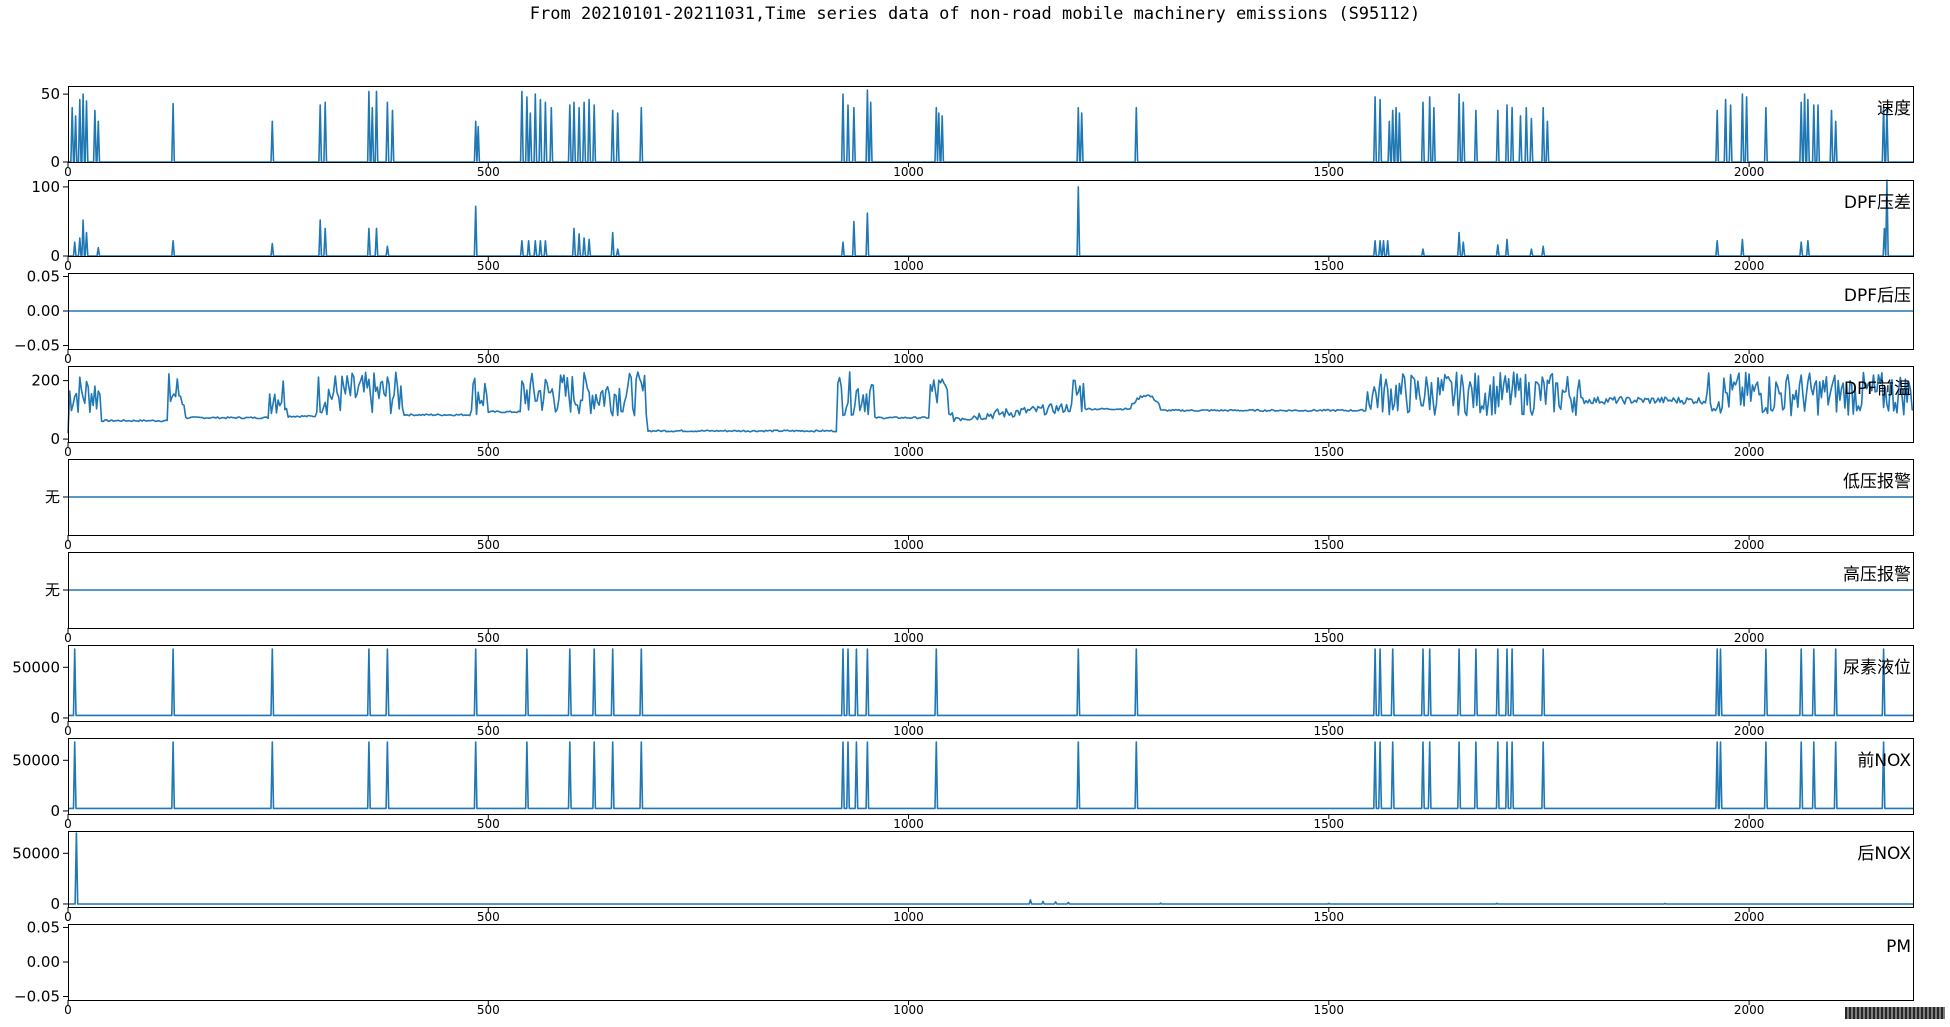  What do you see at coordinates (1877, 668) in the screenshot?
I see `panel-label: 尿素液位` at bounding box center [1877, 668].